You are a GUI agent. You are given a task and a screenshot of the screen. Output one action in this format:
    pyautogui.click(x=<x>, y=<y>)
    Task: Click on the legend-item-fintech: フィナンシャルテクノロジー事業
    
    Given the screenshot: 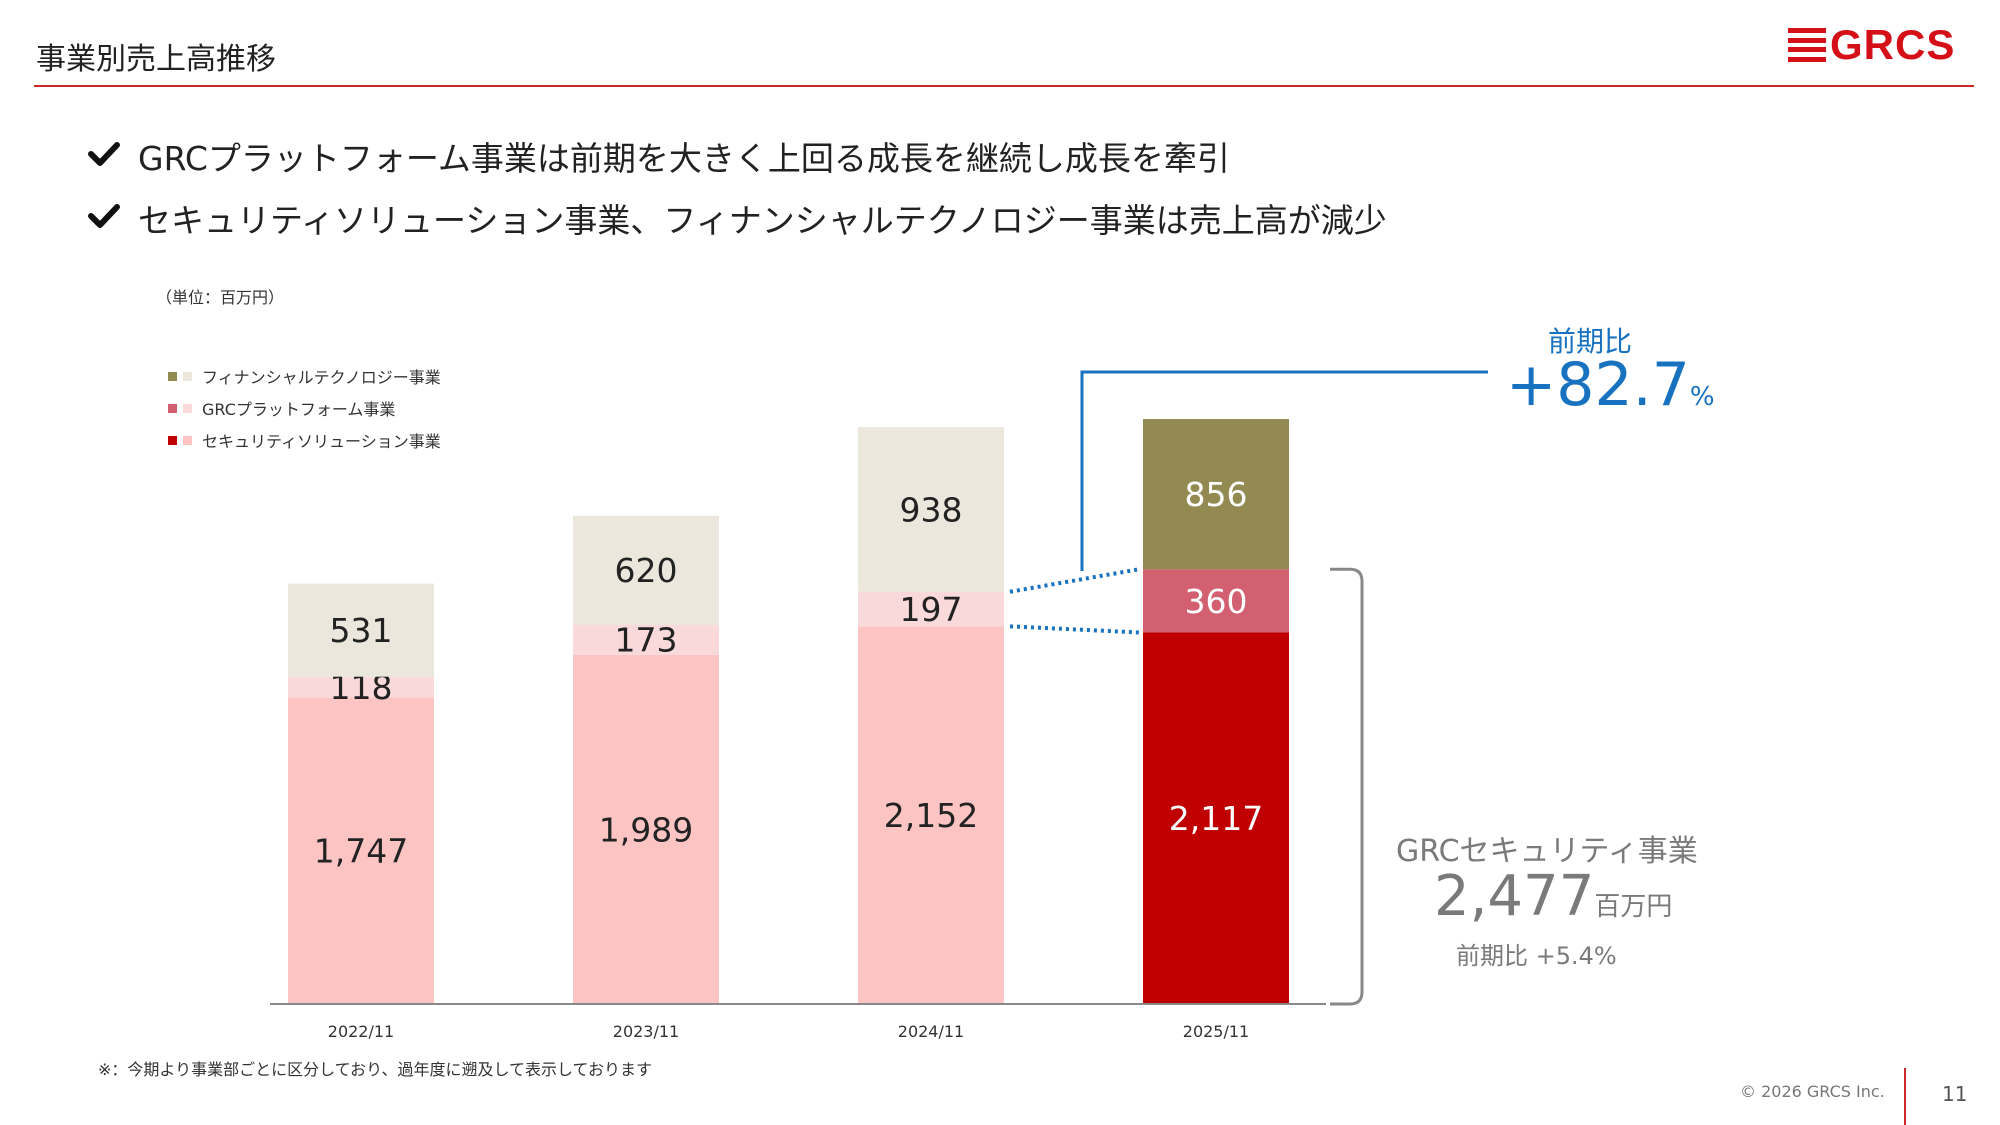 What is the action you would take?
    pyautogui.click(x=304, y=376)
    